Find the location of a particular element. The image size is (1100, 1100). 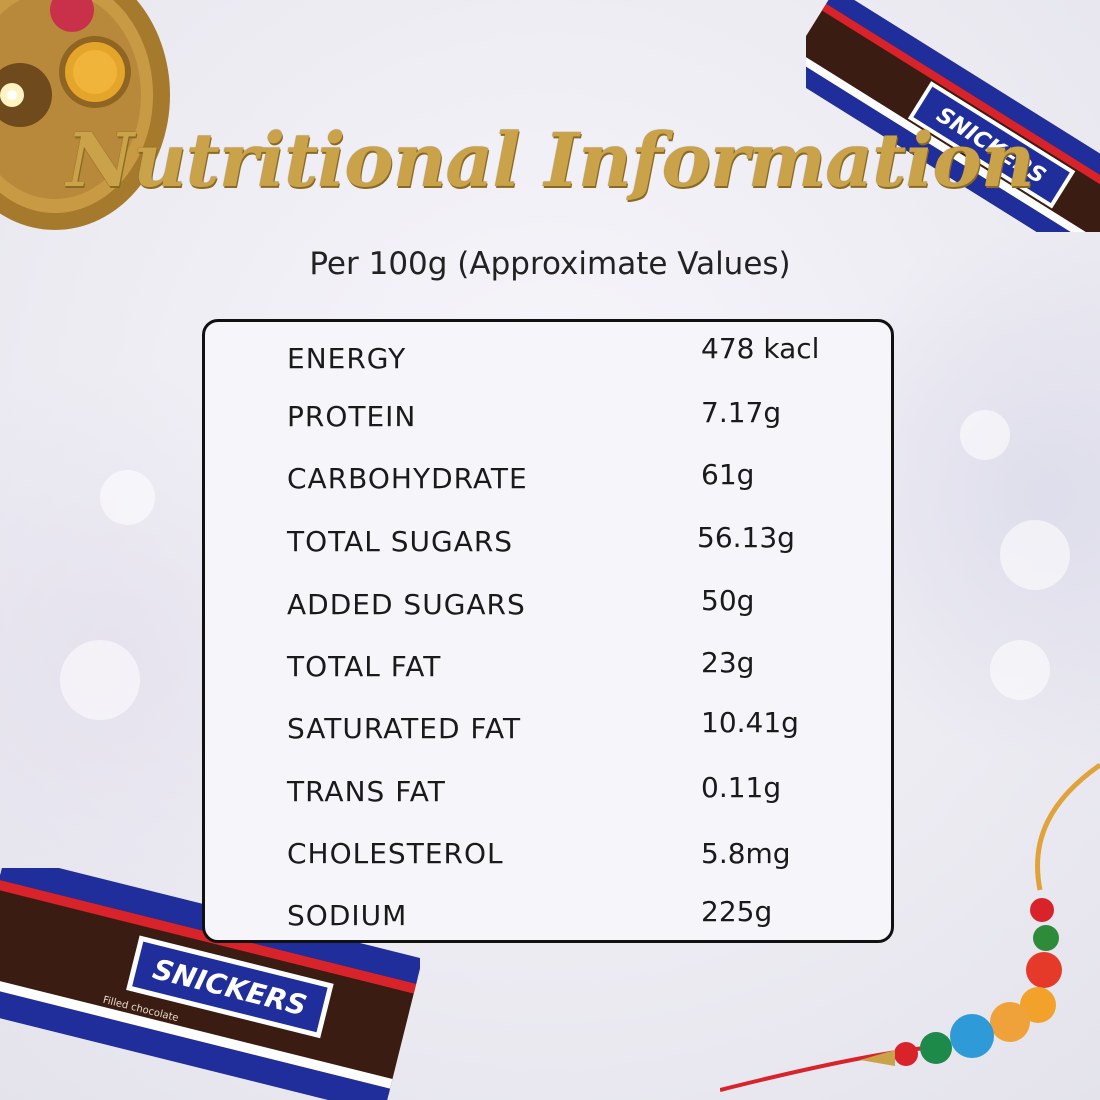

rakhi-image is located at coordinates (910, 927).